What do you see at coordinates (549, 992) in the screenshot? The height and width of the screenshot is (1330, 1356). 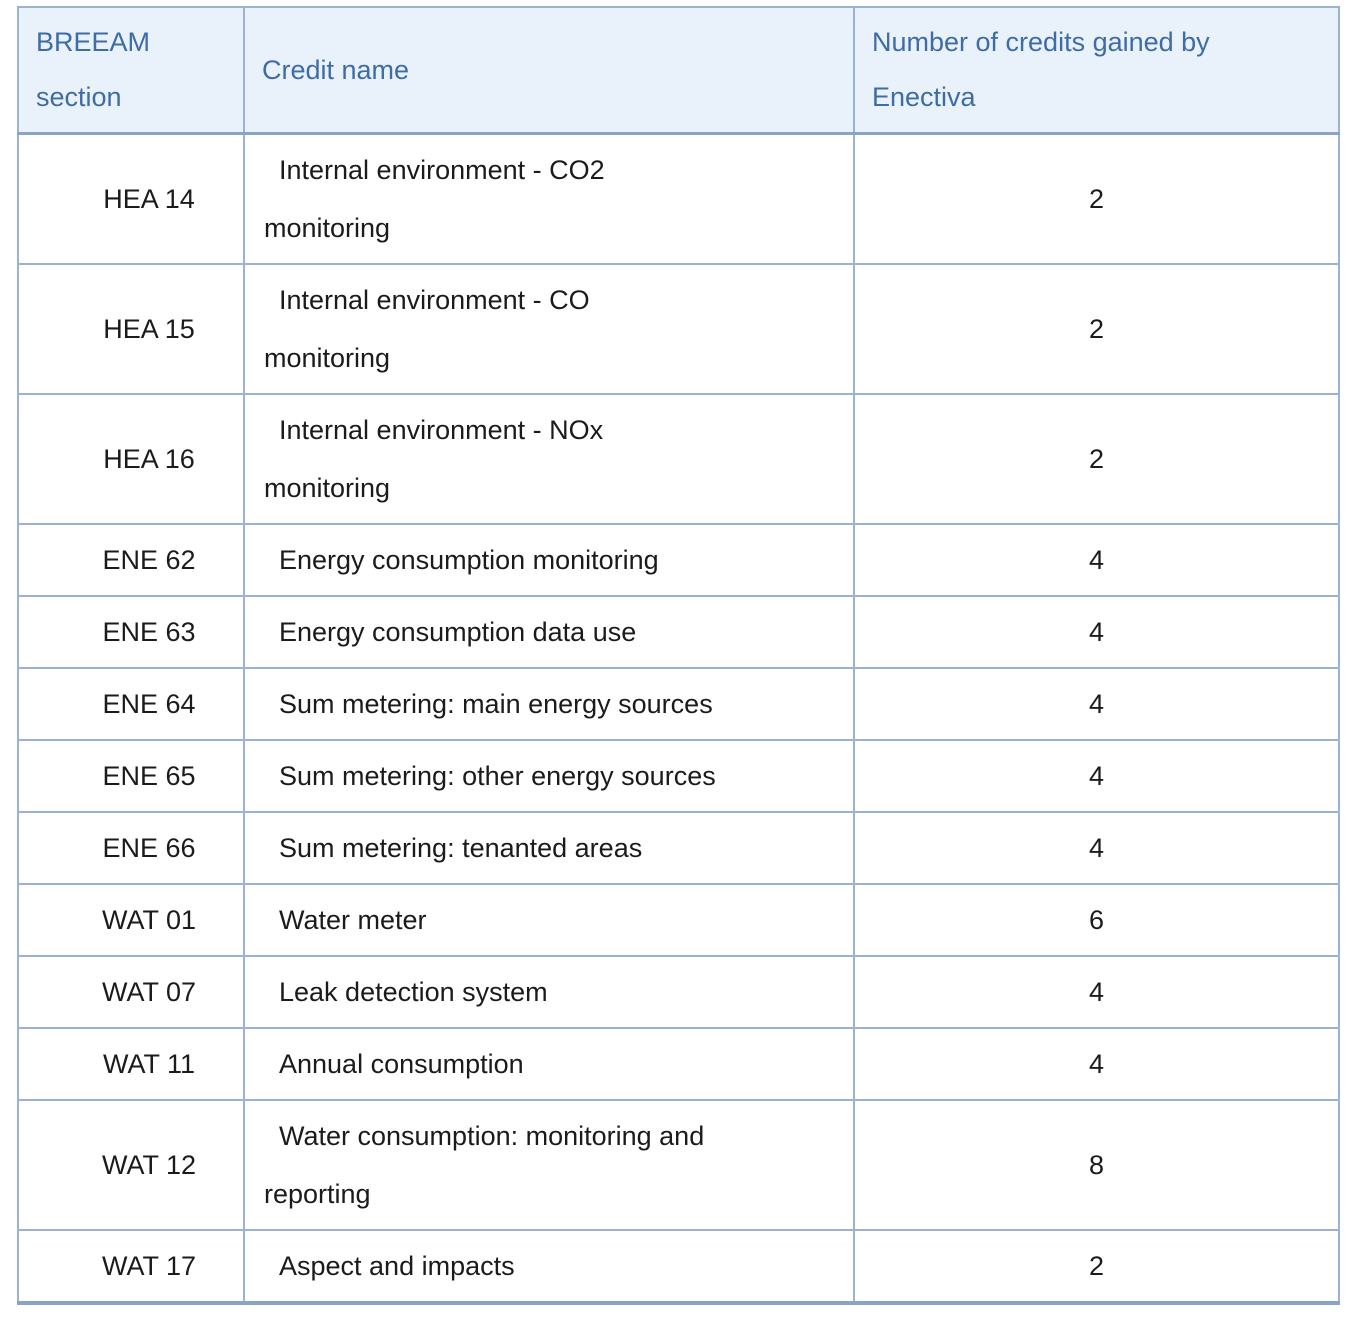 I see `credit-name-cell: Leak detection system` at bounding box center [549, 992].